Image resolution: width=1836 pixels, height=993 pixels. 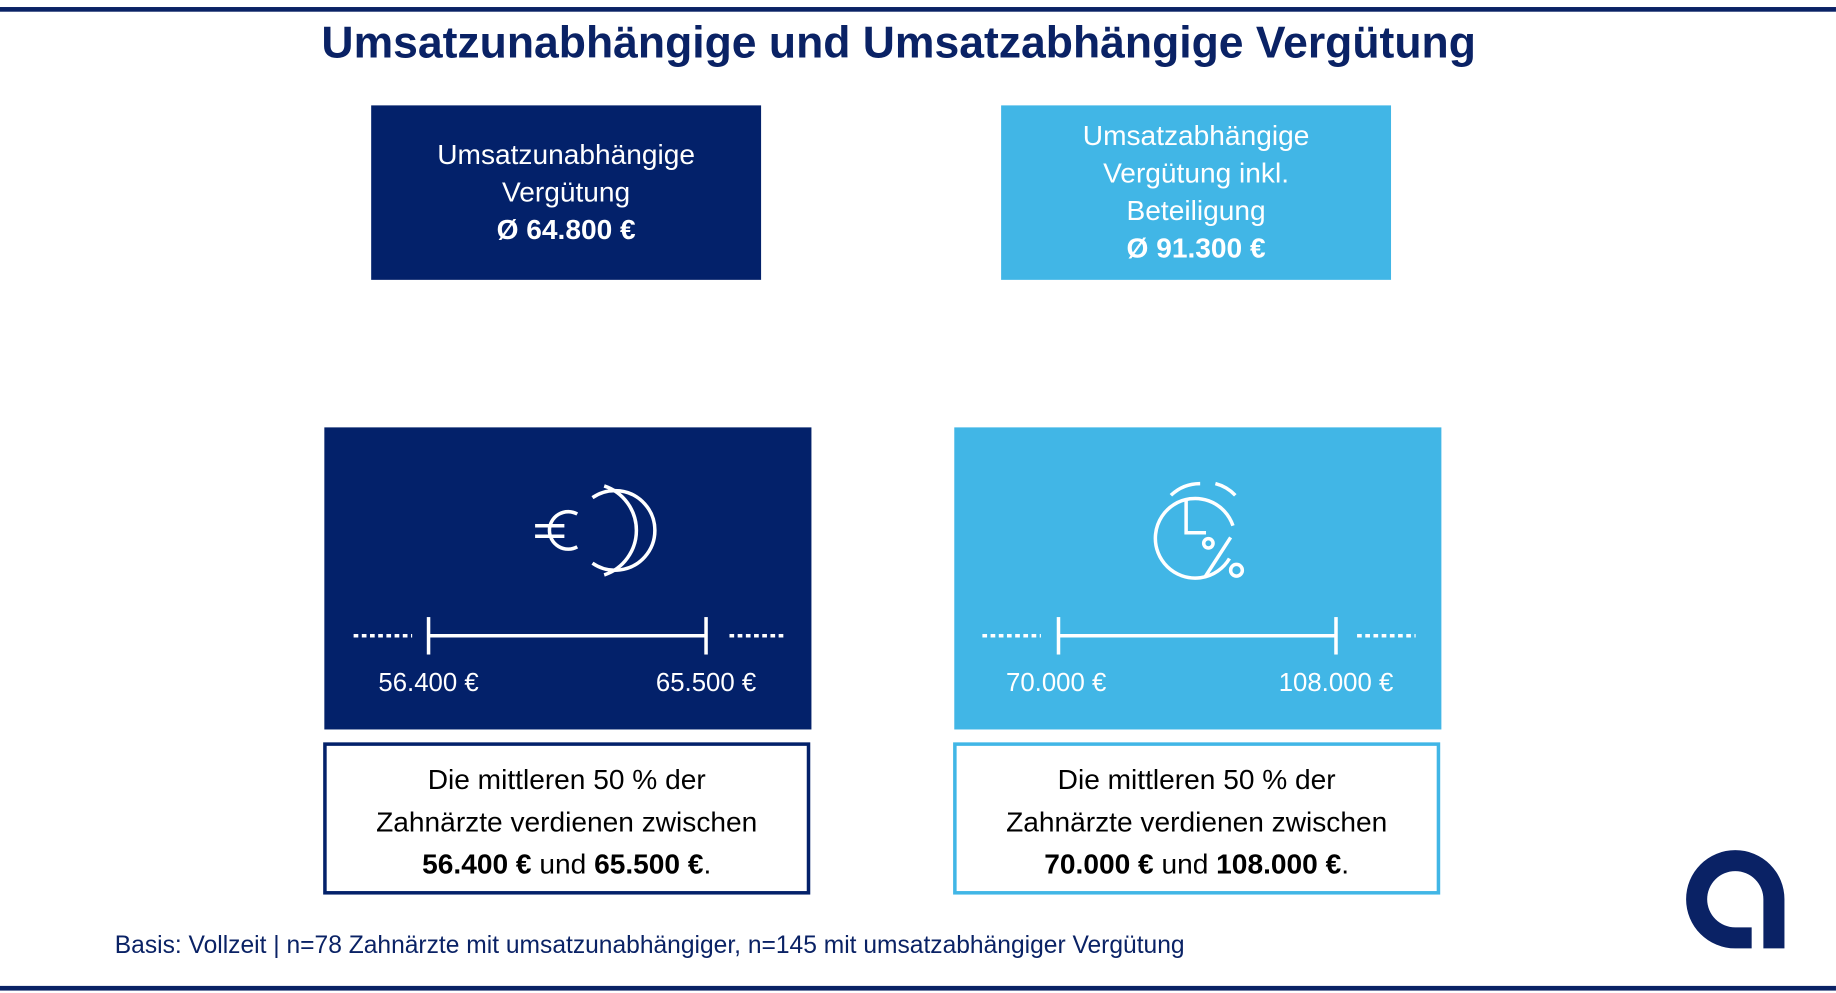 I want to click on description-range: 56.400 € und 65.500 €., so click(x=567, y=865).